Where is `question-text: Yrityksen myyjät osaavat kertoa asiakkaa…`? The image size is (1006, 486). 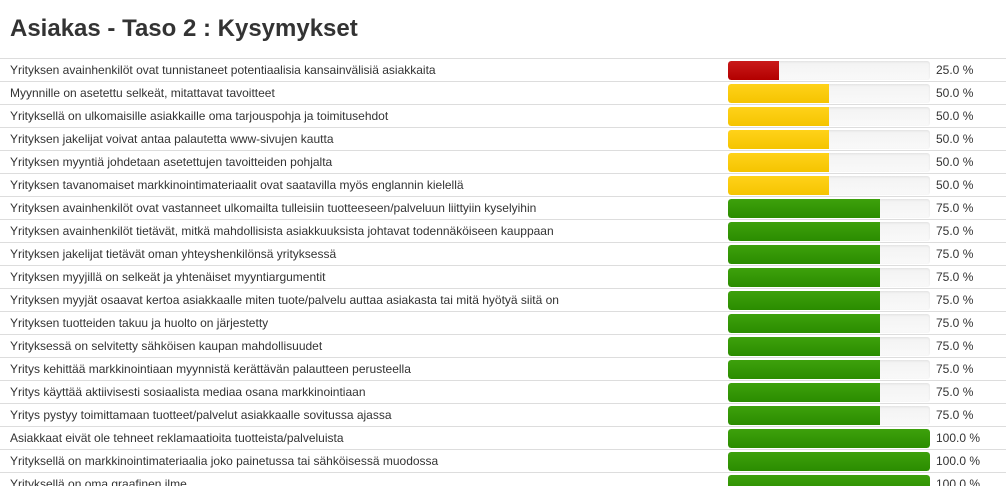 question-text: Yrityksen myyjät osaavat kertoa asiakkaa… is located at coordinates (364, 300).